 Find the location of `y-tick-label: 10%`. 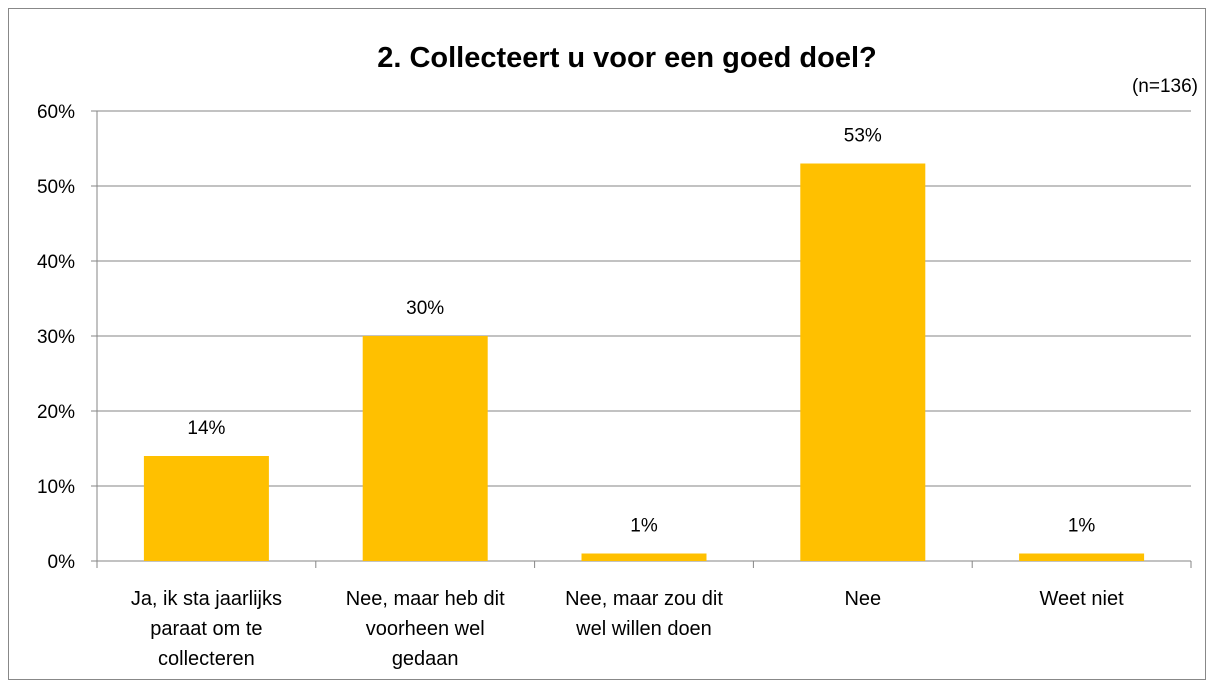

y-tick-label: 10% is located at coordinates (56, 487).